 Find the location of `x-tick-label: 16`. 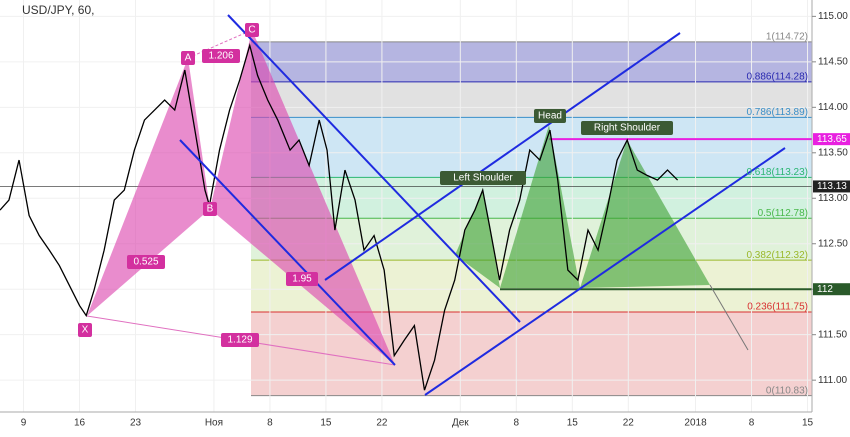

x-tick-label: 16 is located at coordinates (80, 423).